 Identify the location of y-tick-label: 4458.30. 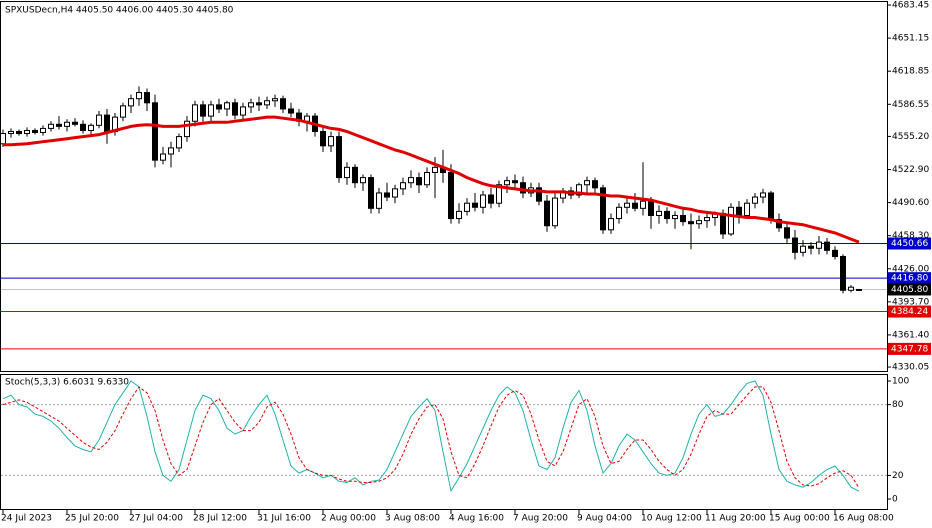
(910, 236).